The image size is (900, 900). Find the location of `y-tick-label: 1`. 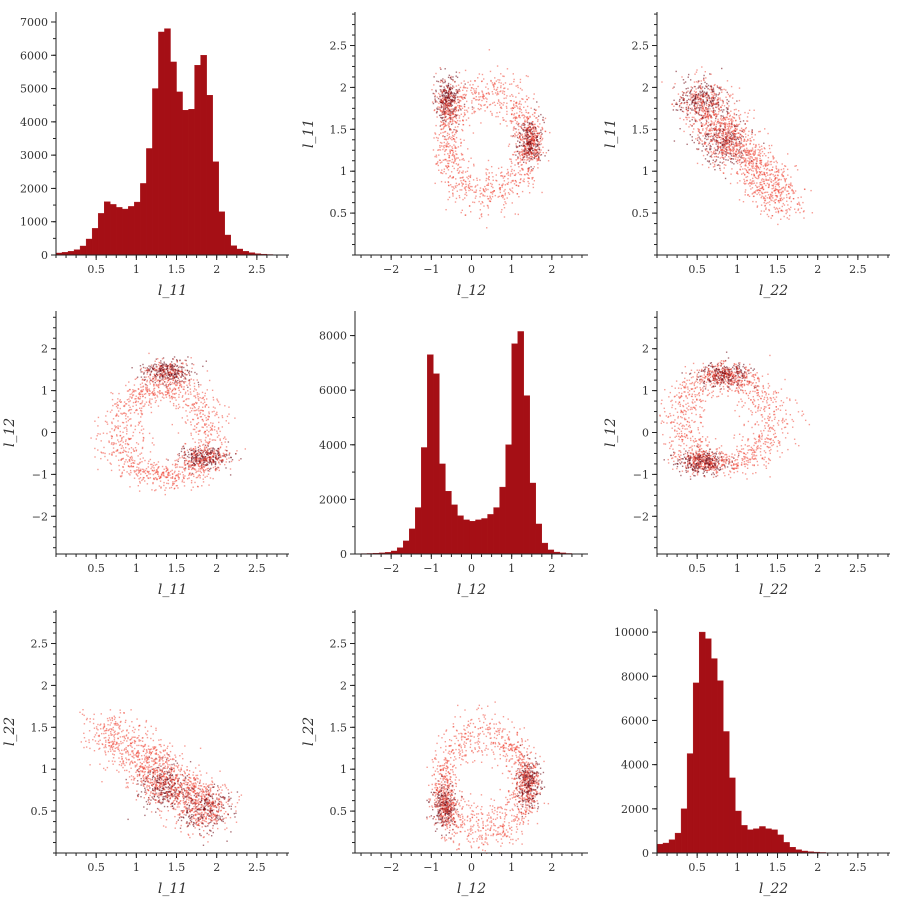

y-tick-label: 1 is located at coordinates (44, 769).